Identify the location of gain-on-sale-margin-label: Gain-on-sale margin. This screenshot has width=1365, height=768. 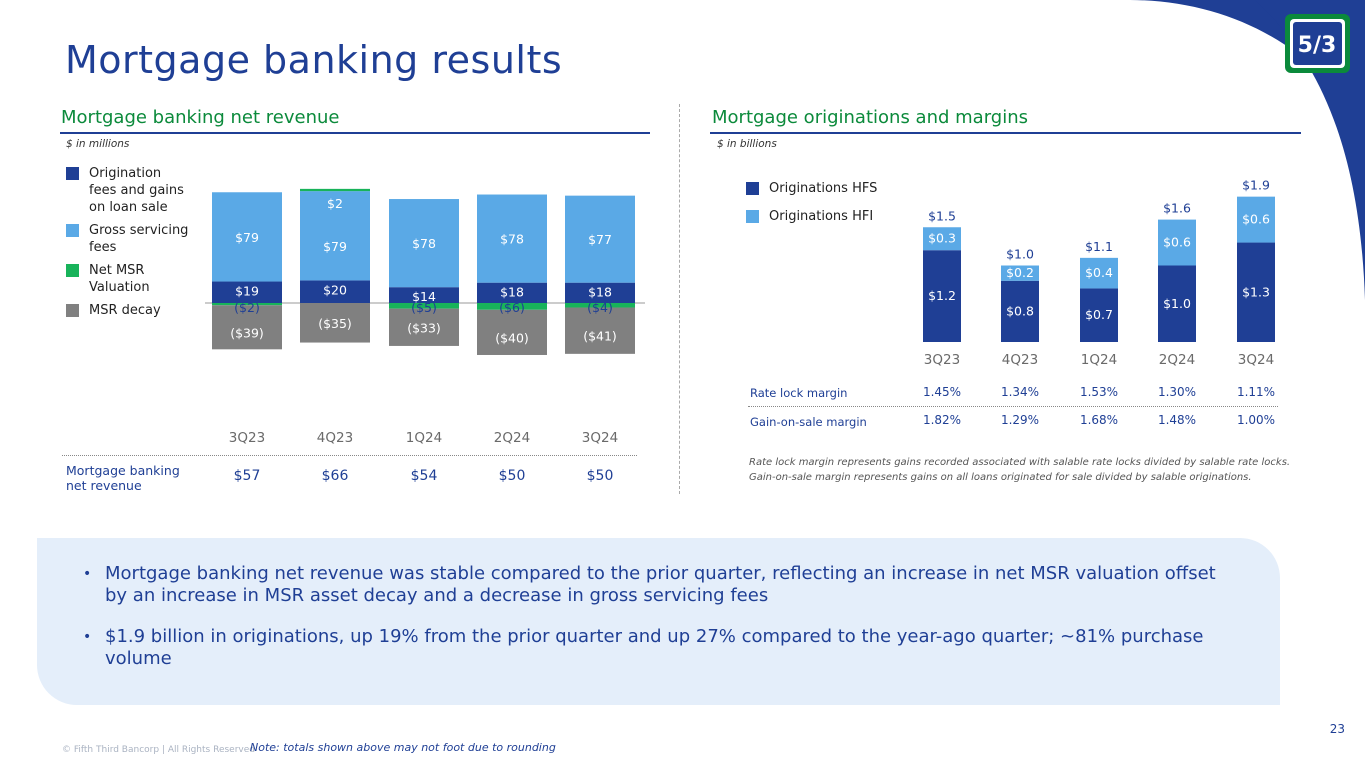
(808, 422).